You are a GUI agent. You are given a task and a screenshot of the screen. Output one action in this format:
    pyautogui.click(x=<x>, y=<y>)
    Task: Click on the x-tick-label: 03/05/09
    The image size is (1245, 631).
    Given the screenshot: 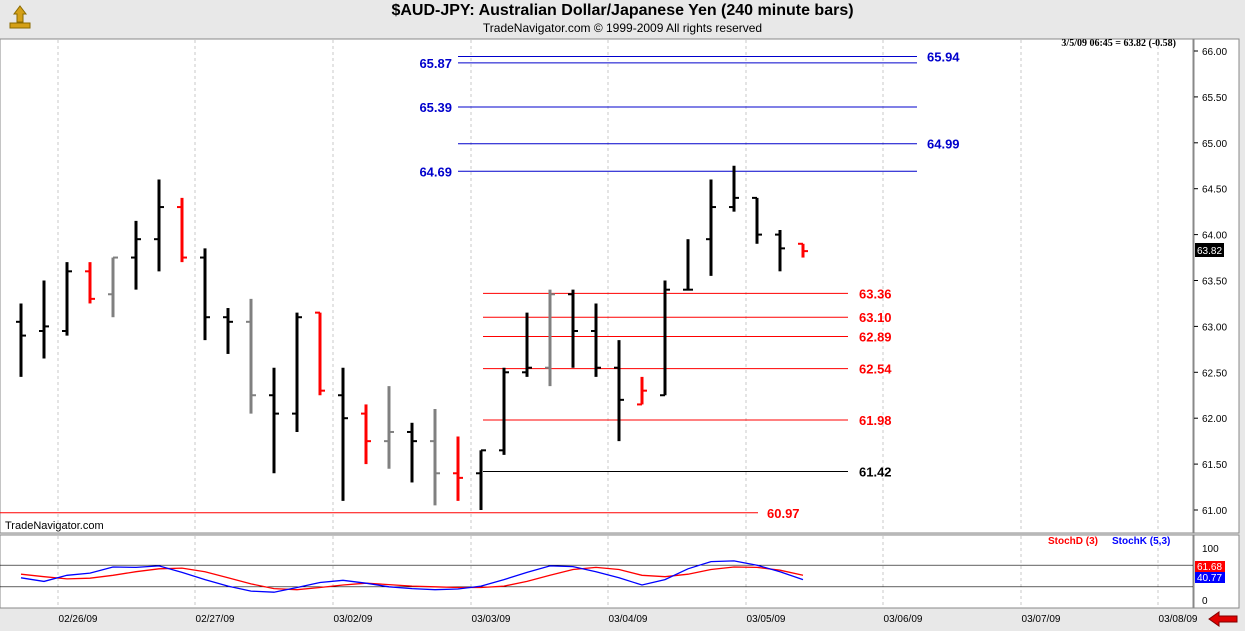 What is the action you would take?
    pyautogui.click(x=766, y=619)
    